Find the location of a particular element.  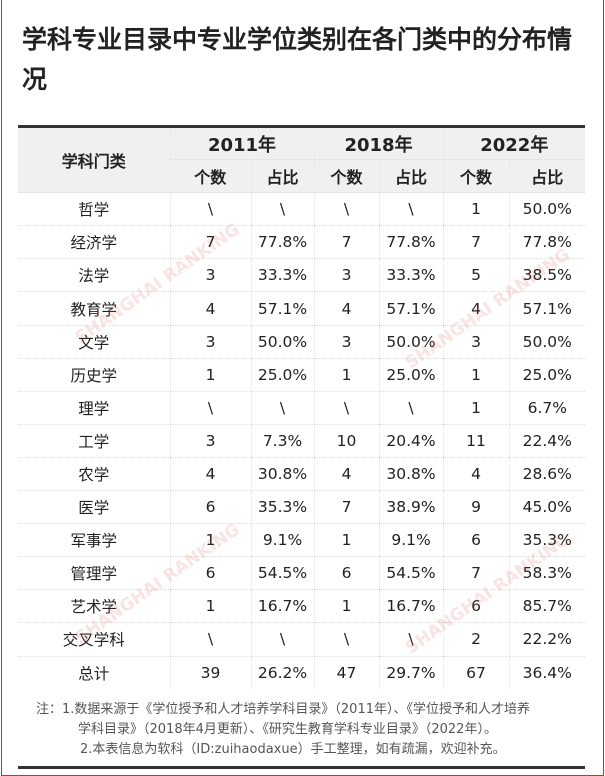

category-cell: 经济学 is located at coordinates (94, 242).